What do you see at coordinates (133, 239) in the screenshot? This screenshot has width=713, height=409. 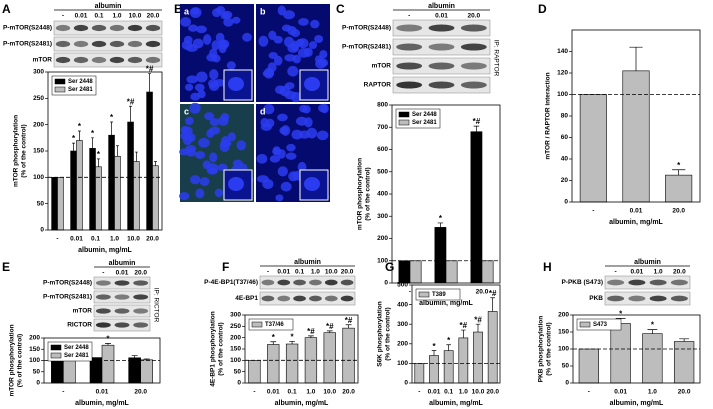 I see `x-tick-label: 10.0` at bounding box center [133, 239].